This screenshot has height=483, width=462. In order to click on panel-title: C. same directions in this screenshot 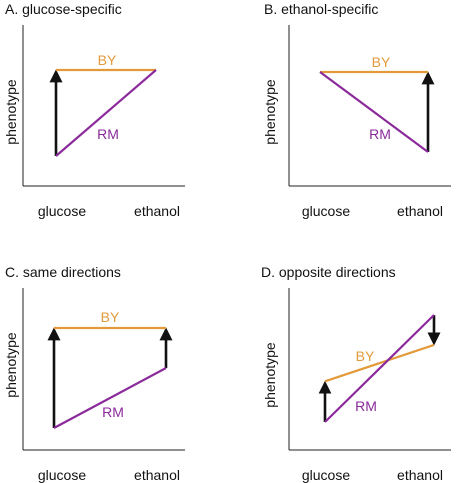, I will do `click(63, 272)`.